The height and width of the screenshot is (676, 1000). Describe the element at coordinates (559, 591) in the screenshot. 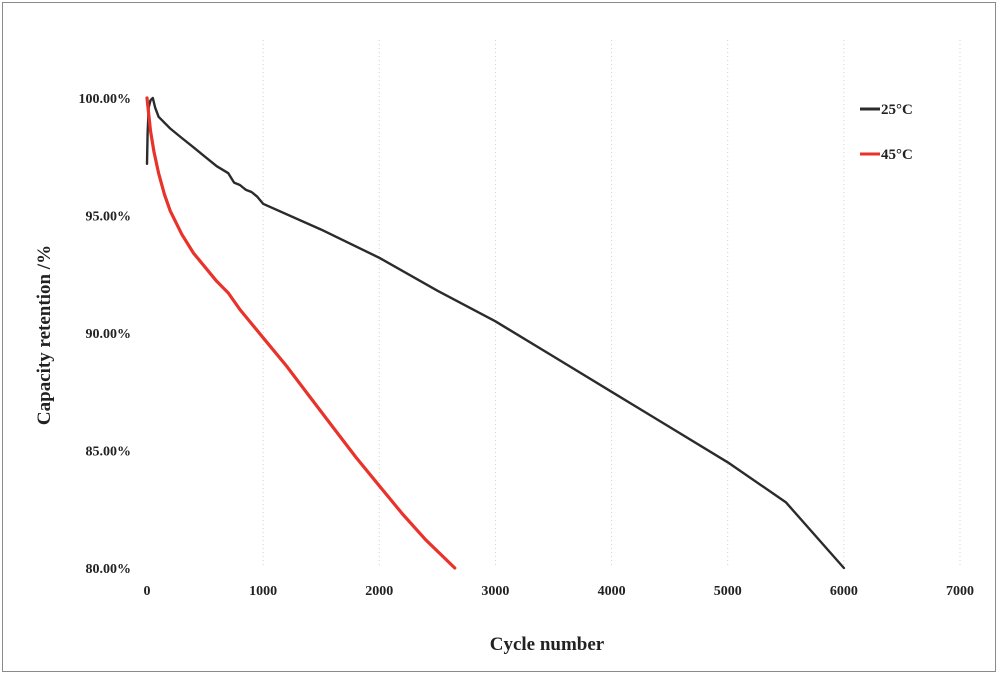

I see `x-tick-labels: 0 1000 2000 3000 4000 5000 6000 7000` at that location.